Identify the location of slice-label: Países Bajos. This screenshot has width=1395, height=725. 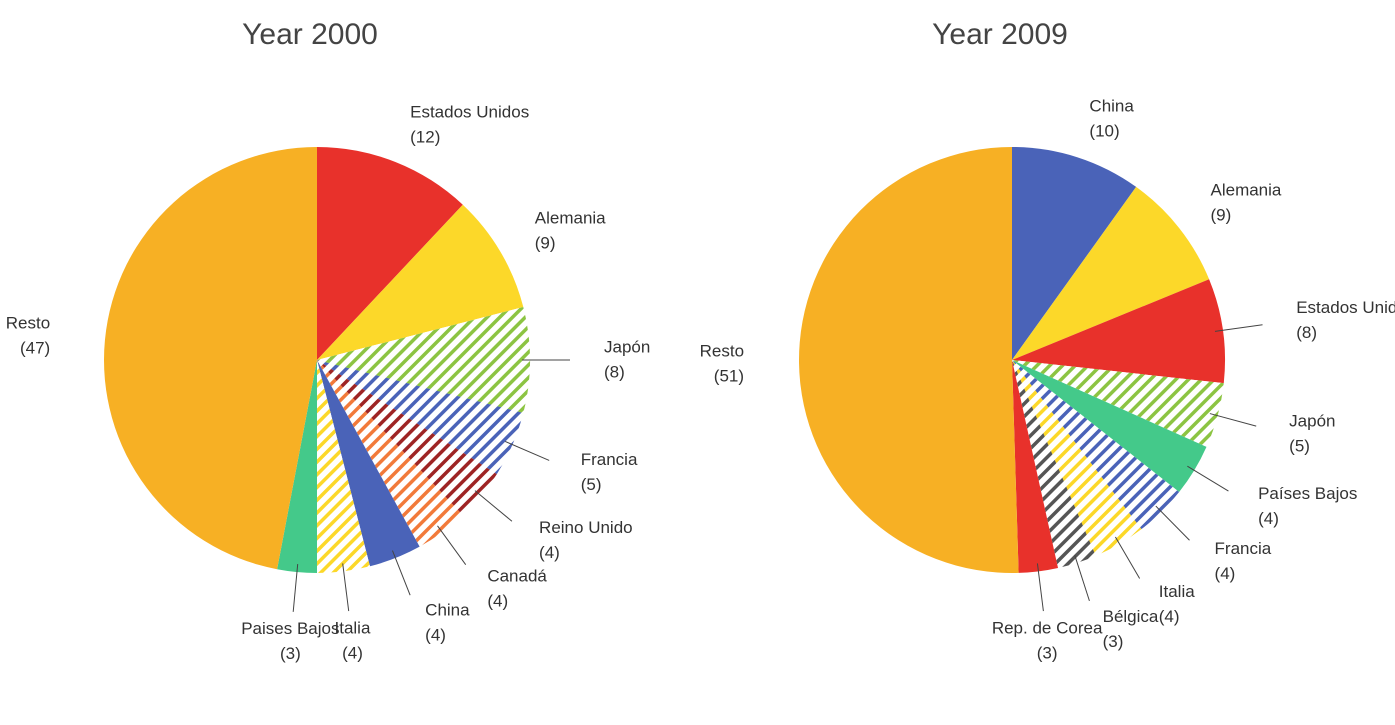
(1307, 493).